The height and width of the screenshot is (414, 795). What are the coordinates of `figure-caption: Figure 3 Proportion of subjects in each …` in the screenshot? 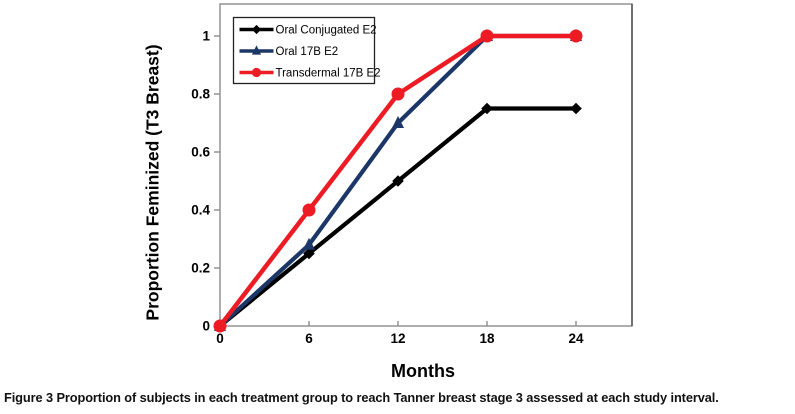 It's located at (398, 397).